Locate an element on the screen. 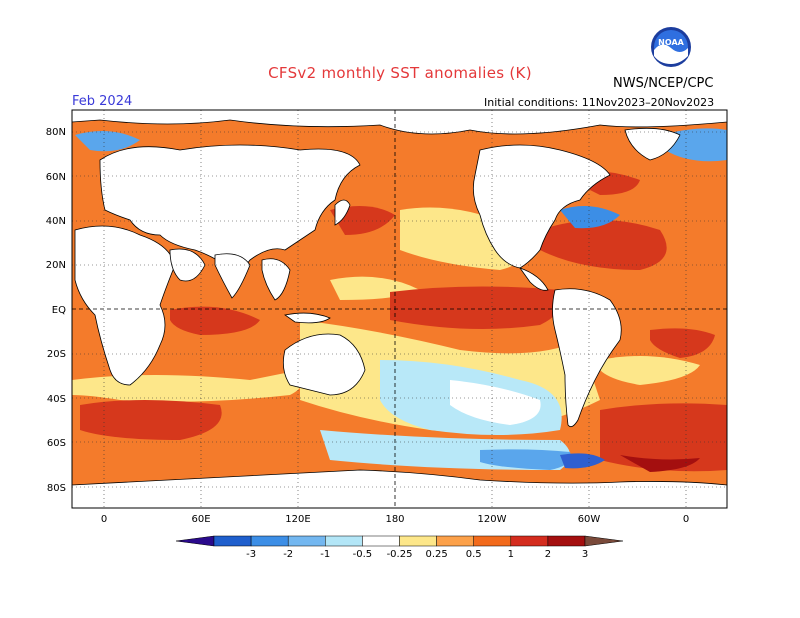 The image size is (800, 618). colorbar-label: -2 is located at coordinates (288, 554).